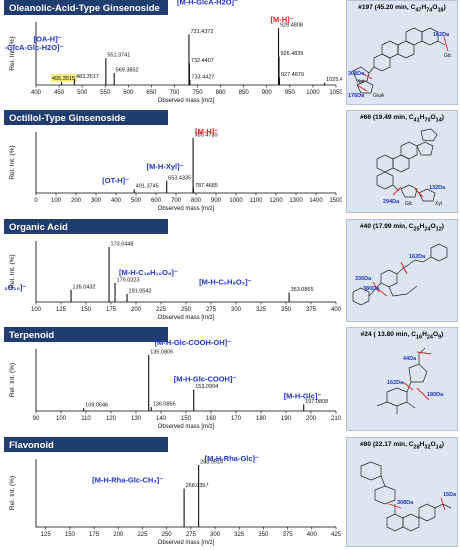 The height and width of the screenshot is (550, 460). I want to click on peak-label: 283.0614, so click(211, 463).